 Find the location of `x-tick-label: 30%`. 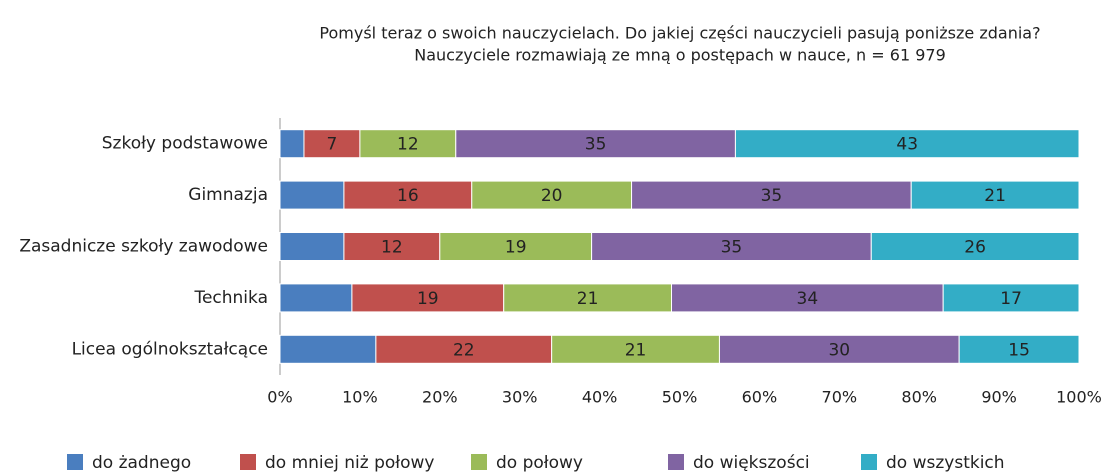

x-tick-label: 30% is located at coordinates (520, 397).